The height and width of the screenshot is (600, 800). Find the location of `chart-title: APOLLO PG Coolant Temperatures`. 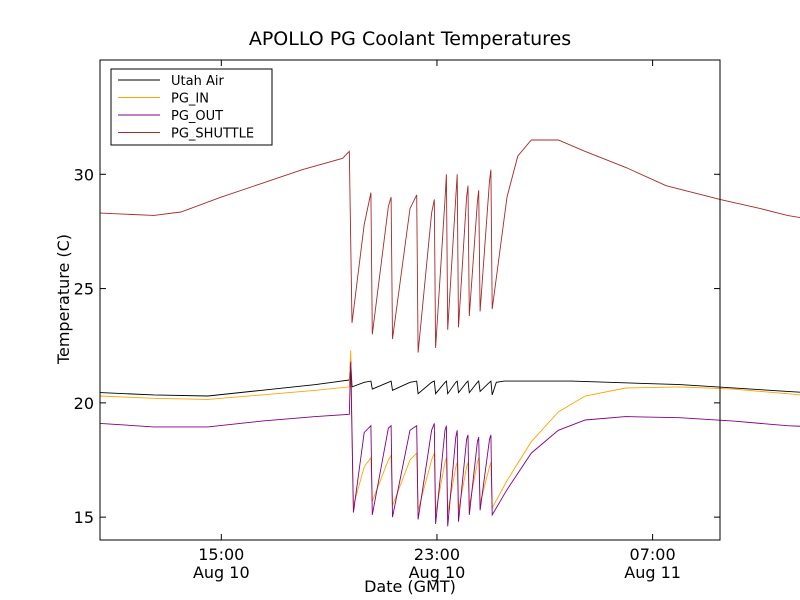

chart-title: APOLLO PG Coolant Temperatures is located at coordinates (410, 39).